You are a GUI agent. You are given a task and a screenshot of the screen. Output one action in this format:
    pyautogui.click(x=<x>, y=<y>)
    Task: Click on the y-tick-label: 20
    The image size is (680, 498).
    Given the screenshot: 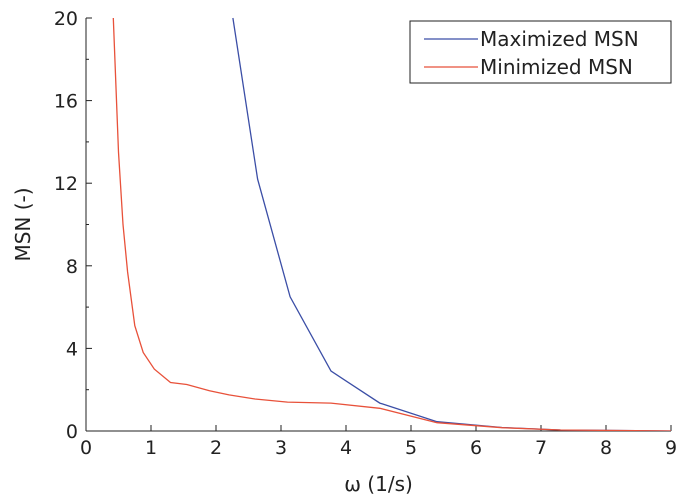 What is the action you would take?
    pyautogui.click(x=66, y=19)
    